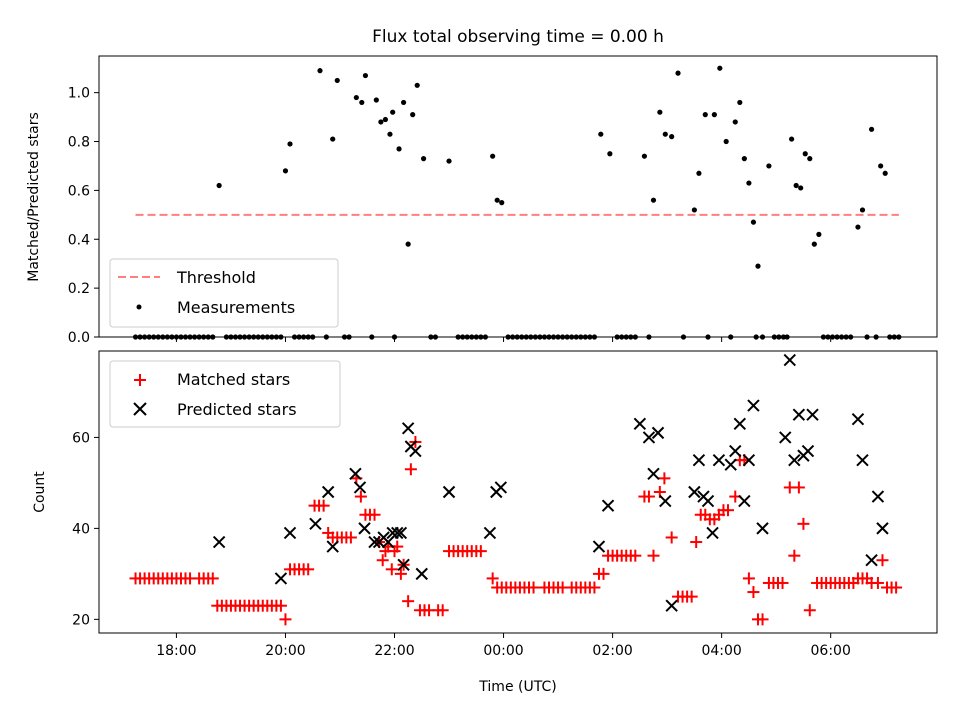 The width and height of the screenshot is (960, 720). I want to click on top-x-ticks, so click(503, 339).